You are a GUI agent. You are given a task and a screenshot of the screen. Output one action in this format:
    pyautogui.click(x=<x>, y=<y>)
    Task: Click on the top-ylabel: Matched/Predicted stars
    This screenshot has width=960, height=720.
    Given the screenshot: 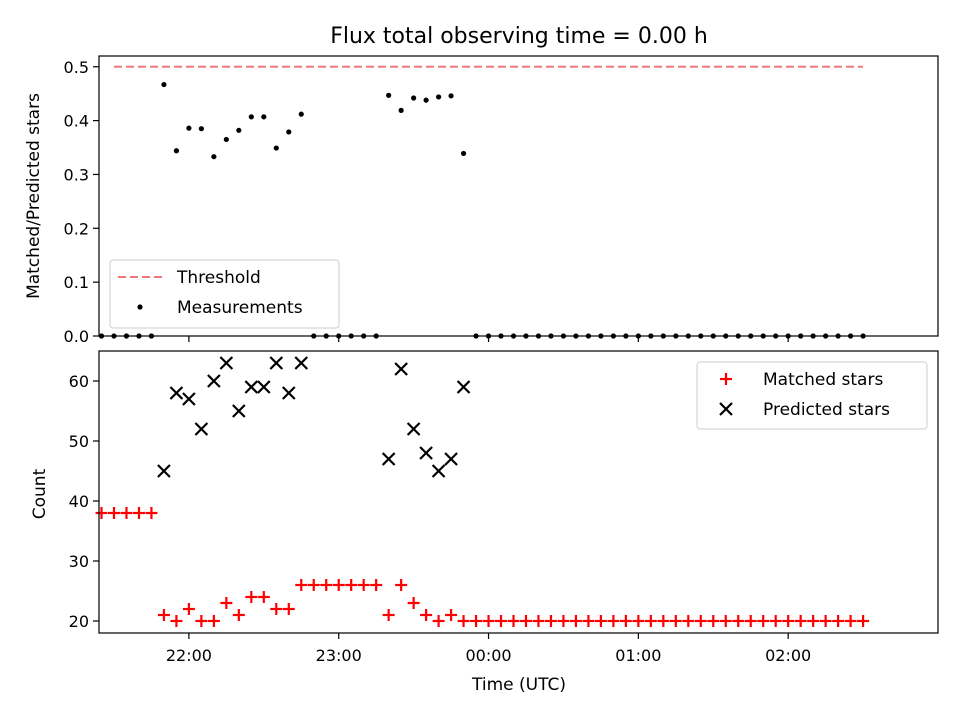 What is the action you would take?
    pyautogui.click(x=34, y=196)
    